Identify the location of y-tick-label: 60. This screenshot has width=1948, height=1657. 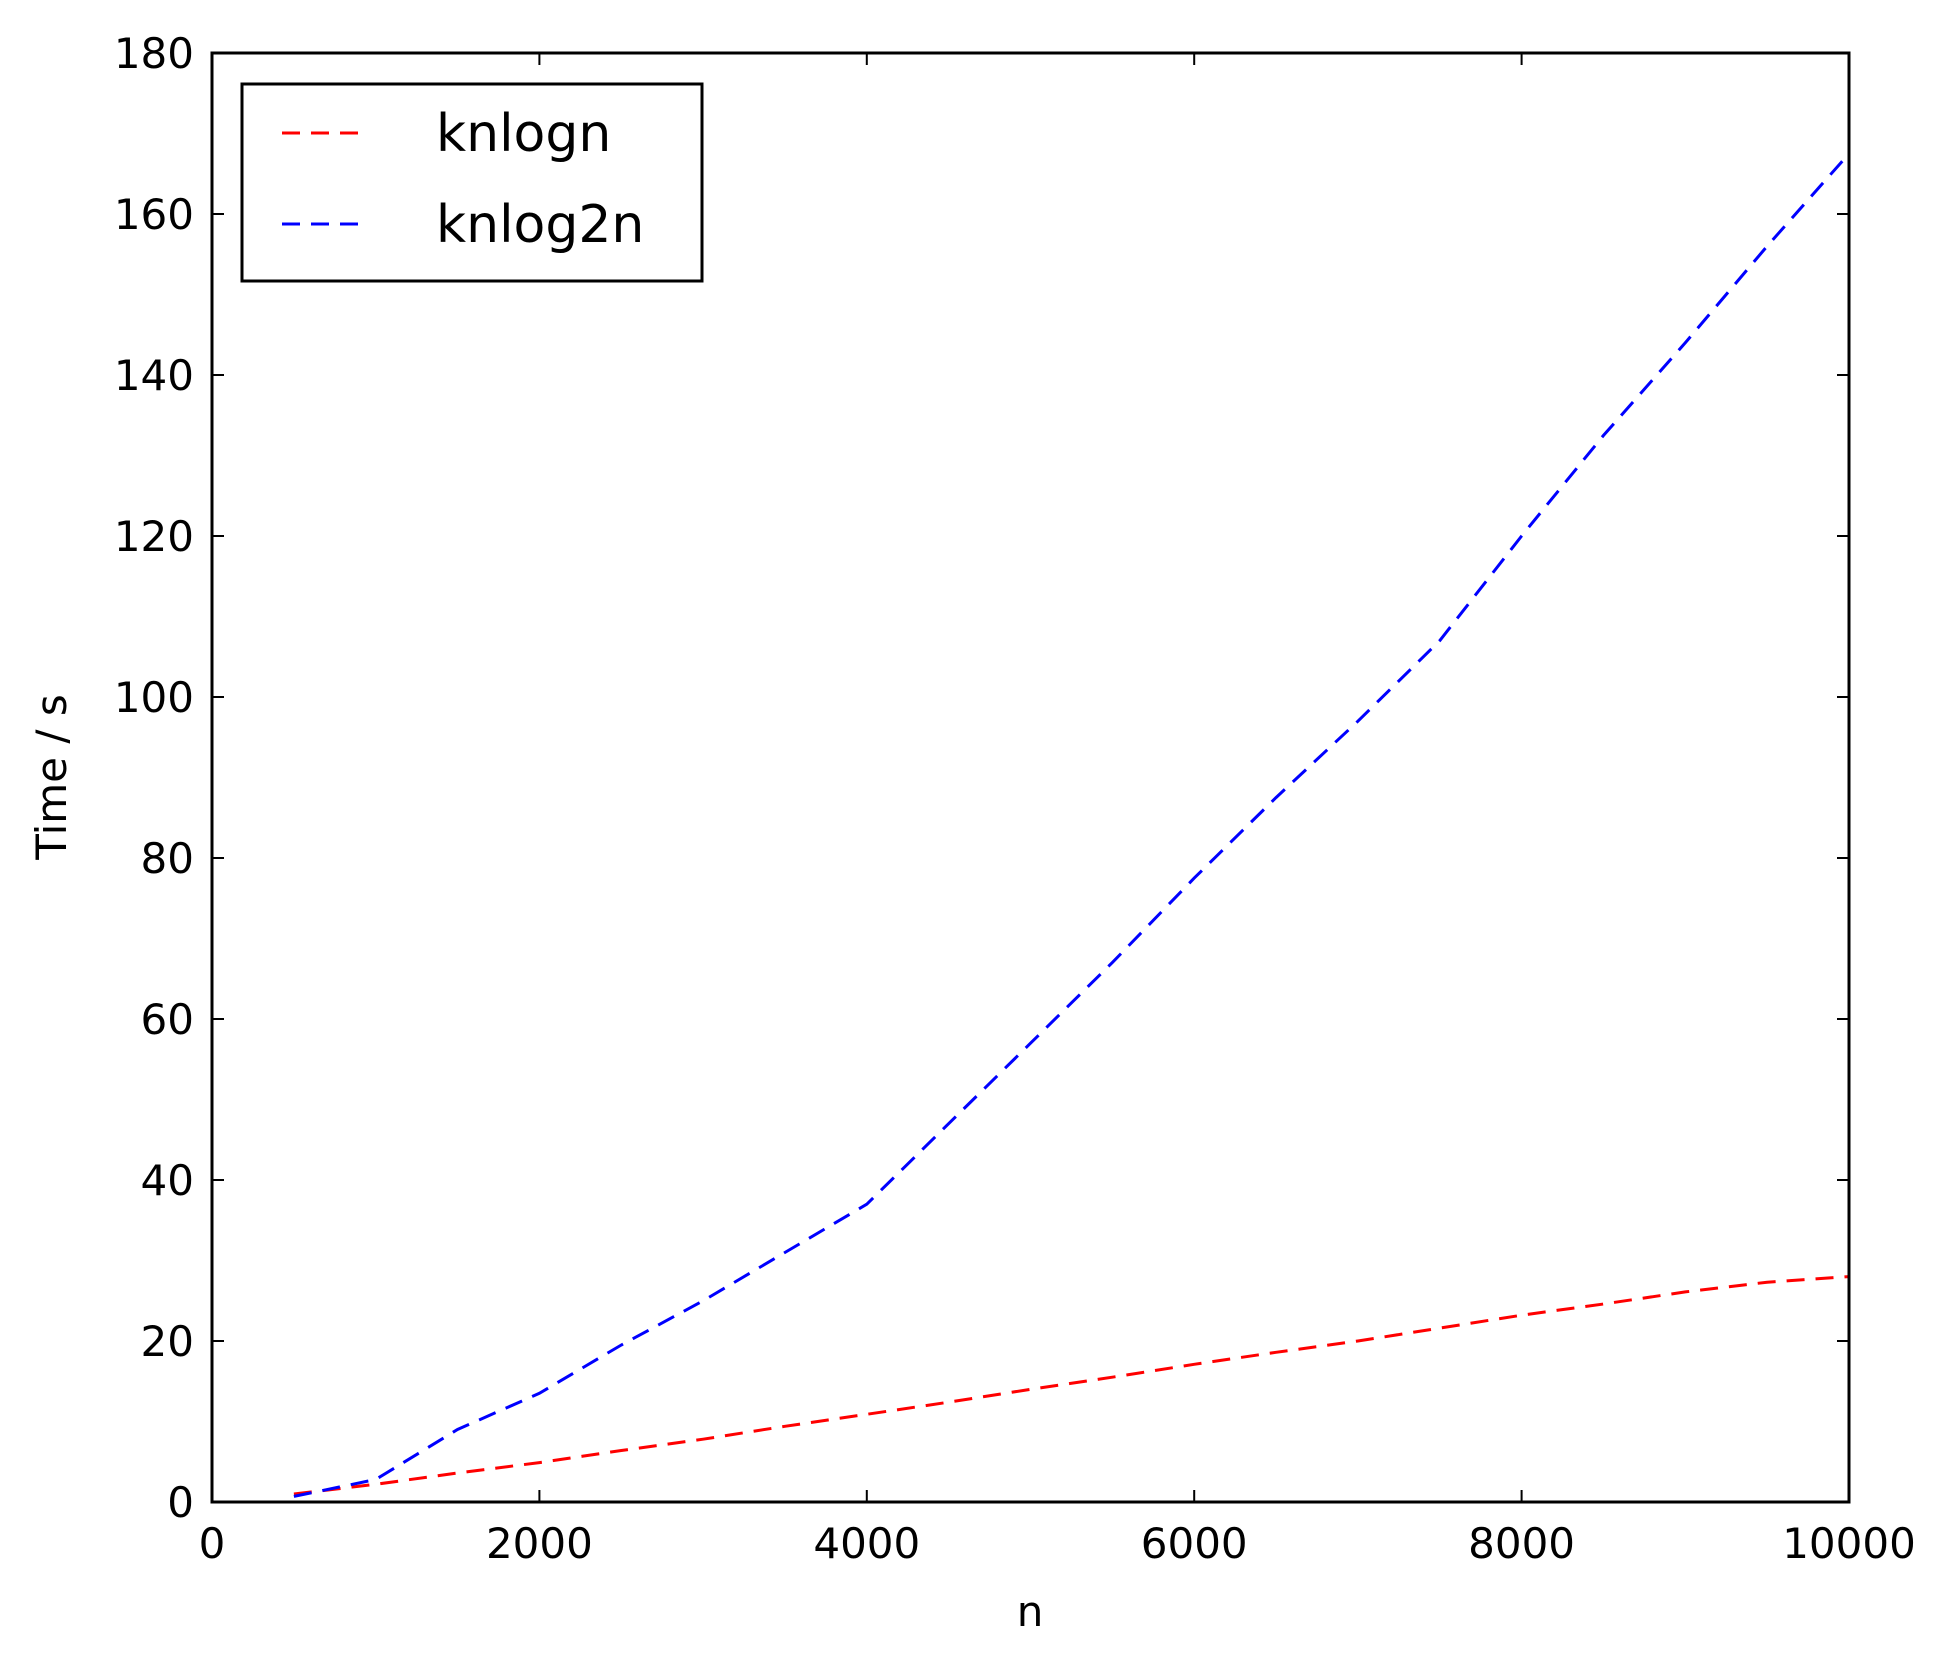
(167, 1019).